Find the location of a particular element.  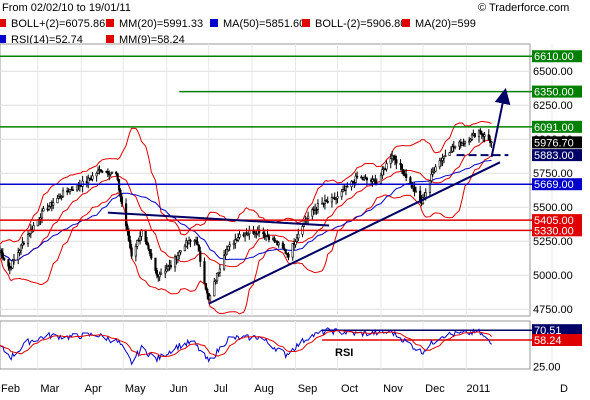

x-tick-label: D is located at coordinates (564, 389).